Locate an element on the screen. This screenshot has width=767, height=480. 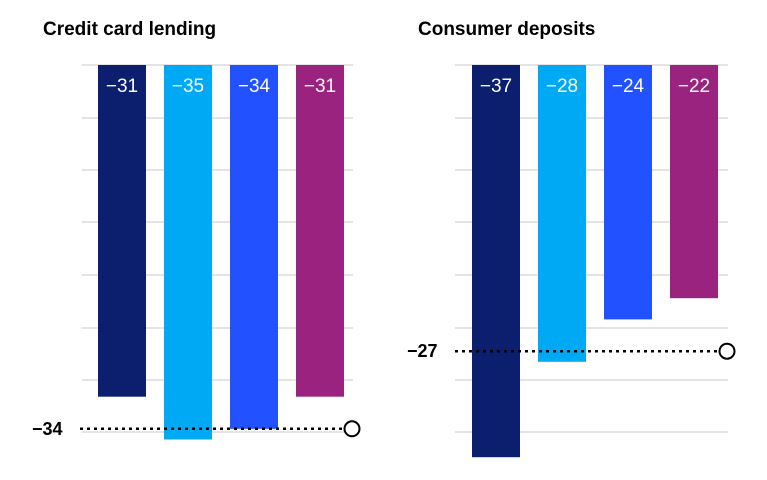
average-label: −34 is located at coordinates (47, 429).